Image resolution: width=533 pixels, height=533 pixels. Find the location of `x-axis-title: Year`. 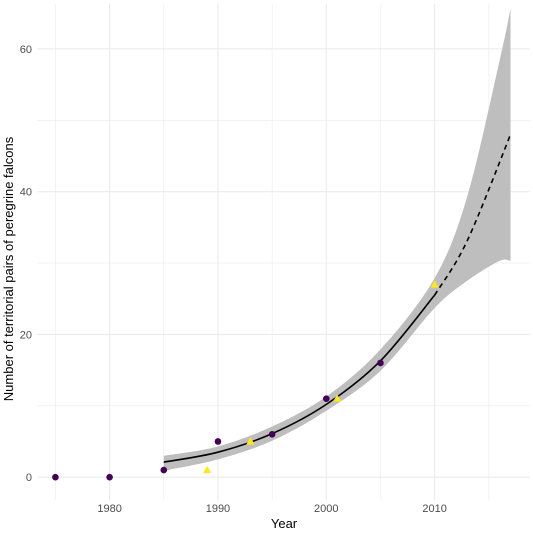

x-axis-title: Year is located at coordinates (284, 523).